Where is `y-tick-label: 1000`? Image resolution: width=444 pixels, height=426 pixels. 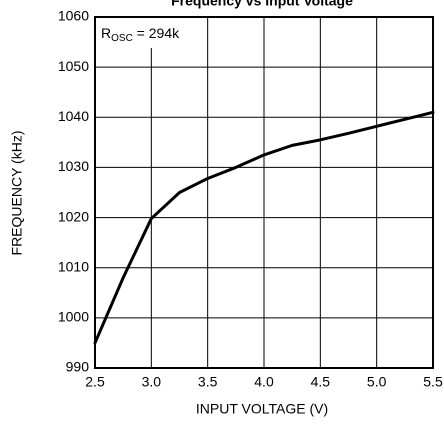
y-tick-label: 1000 is located at coordinates (73, 317).